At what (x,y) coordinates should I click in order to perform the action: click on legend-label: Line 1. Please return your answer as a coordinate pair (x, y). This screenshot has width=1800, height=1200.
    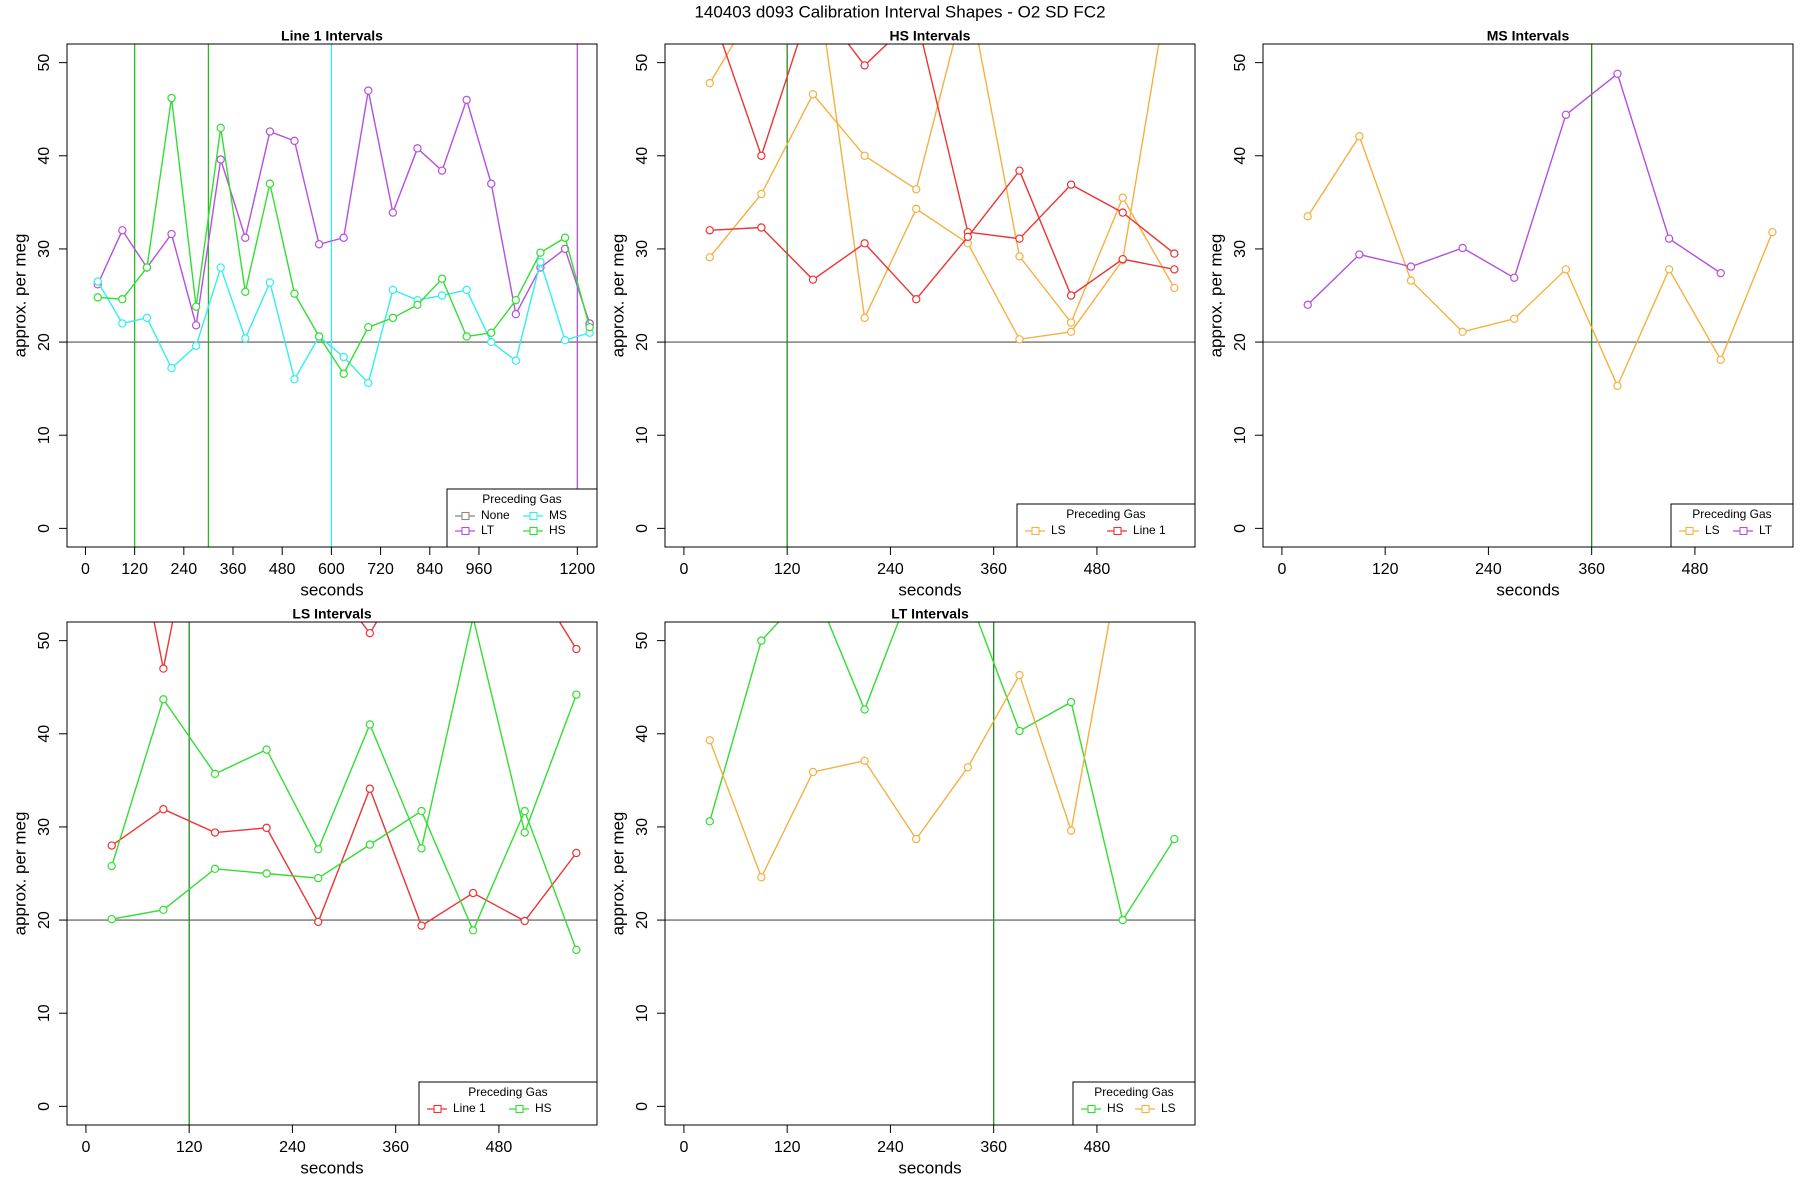
    Looking at the image, I should click on (469, 1108).